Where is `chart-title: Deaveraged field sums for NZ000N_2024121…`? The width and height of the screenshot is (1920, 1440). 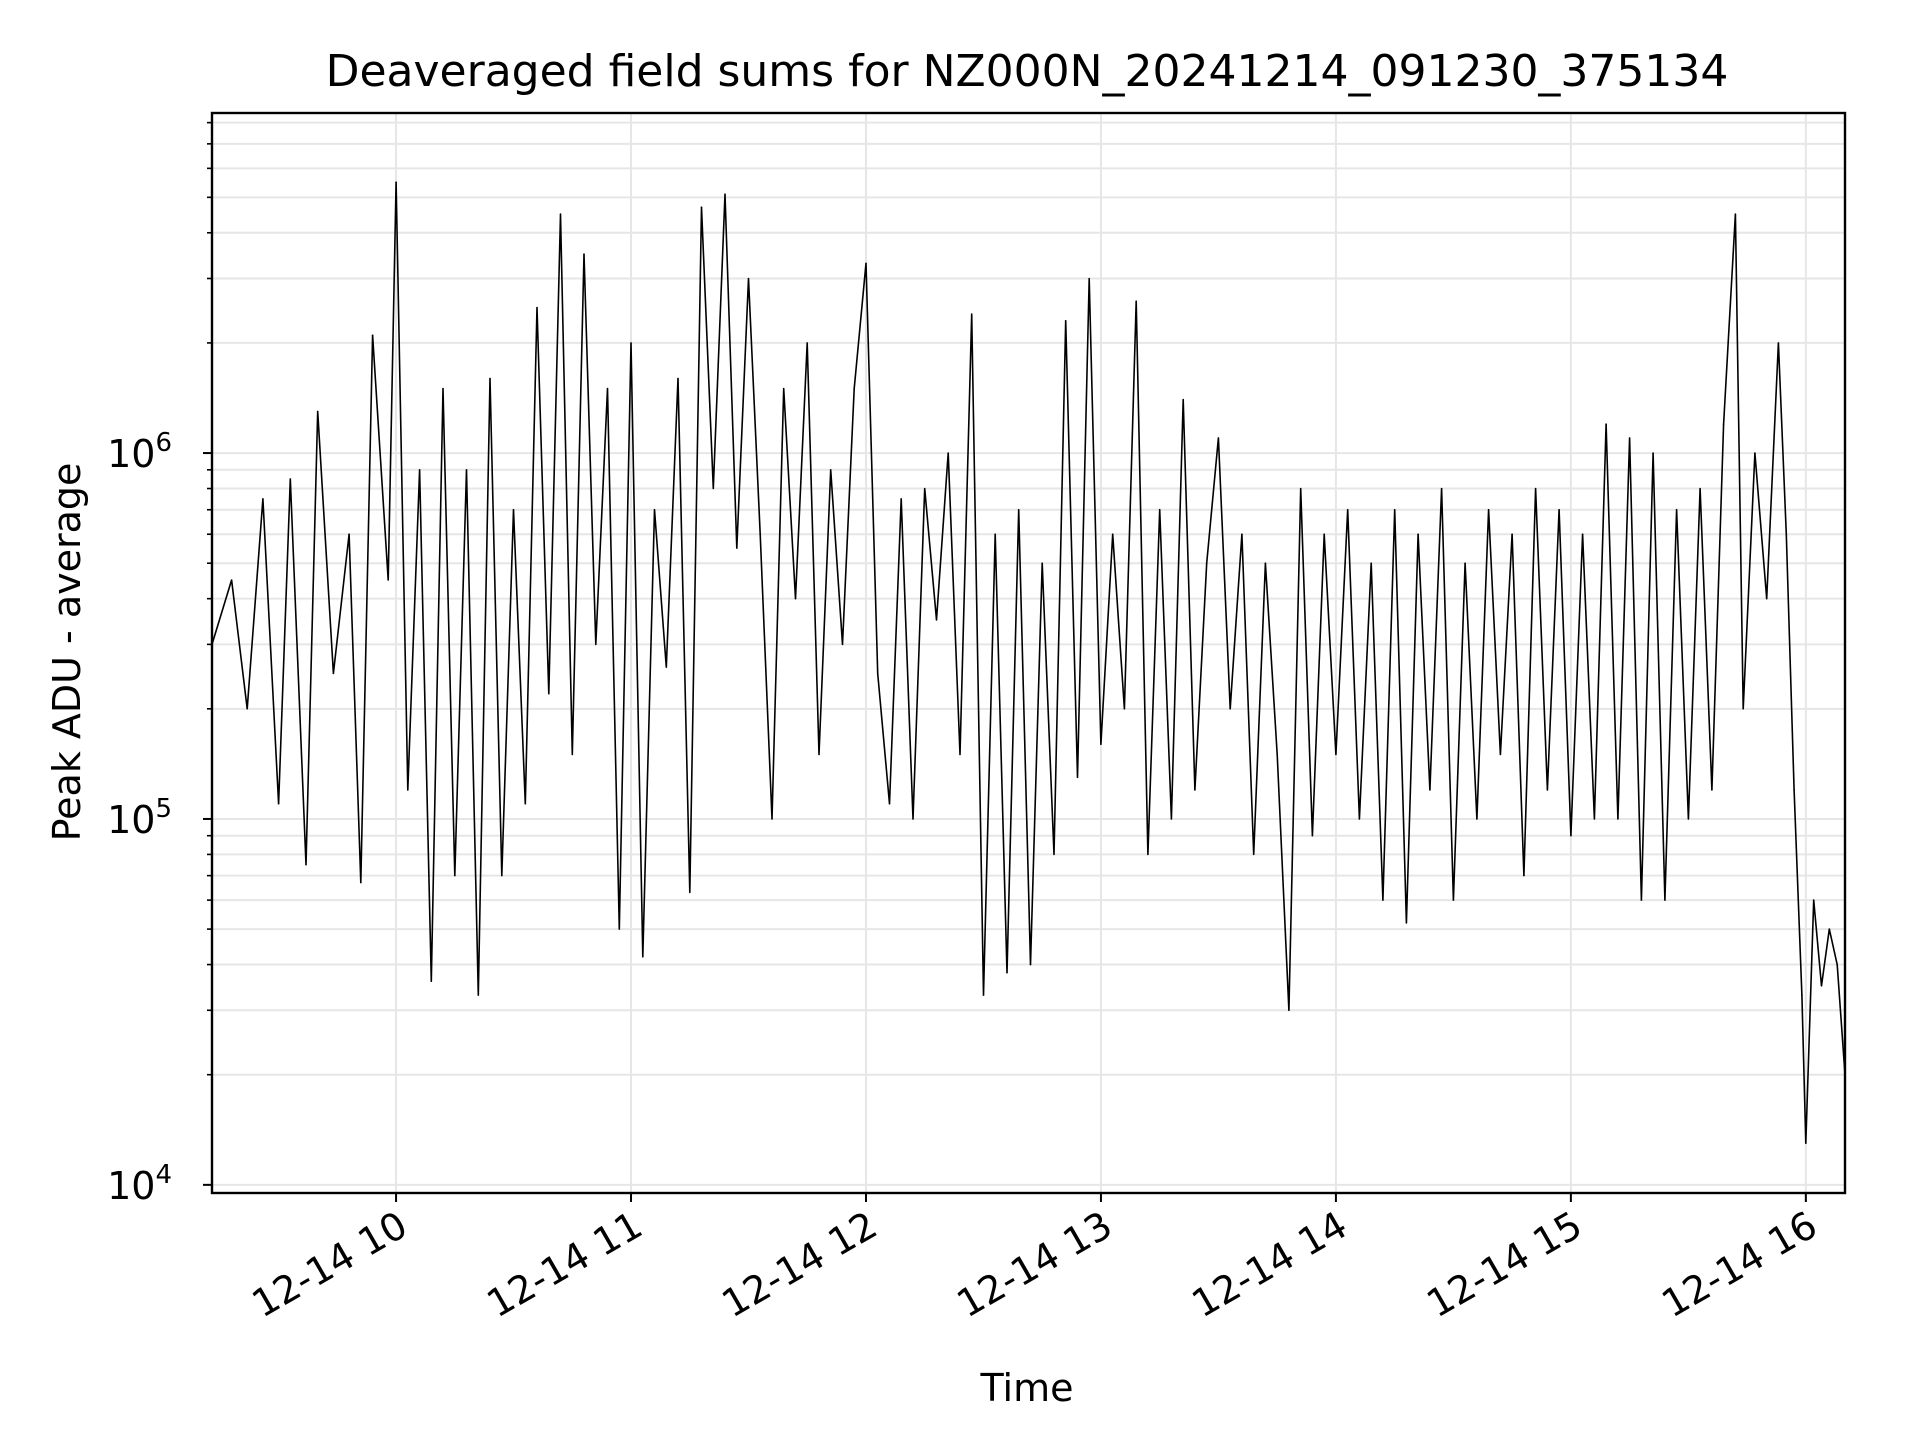 chart-title: Deaveraged field sums for NZ000N_2024121… is located at coordinates (1027, 71).